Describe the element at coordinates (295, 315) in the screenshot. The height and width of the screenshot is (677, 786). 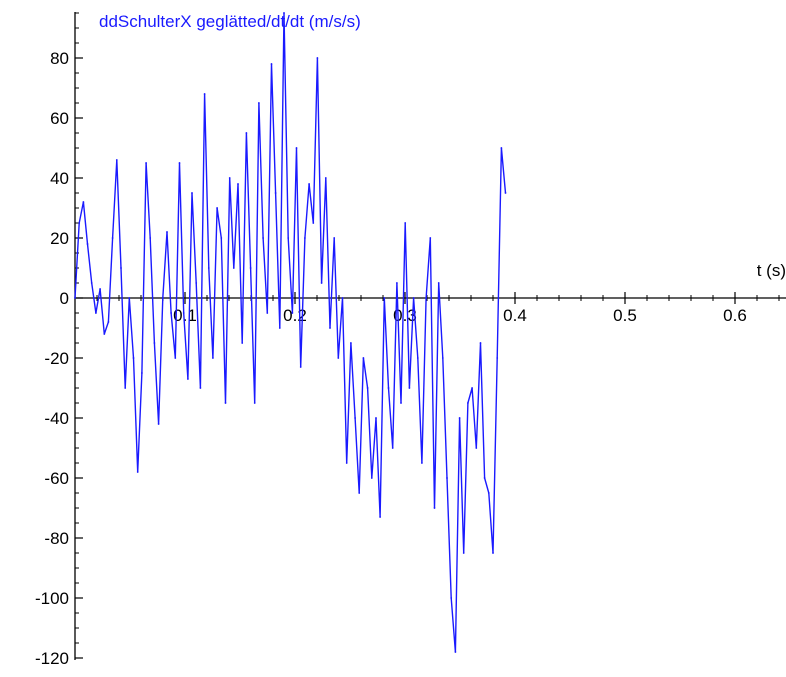
I see `x-tick-label: 0.2` at that location.